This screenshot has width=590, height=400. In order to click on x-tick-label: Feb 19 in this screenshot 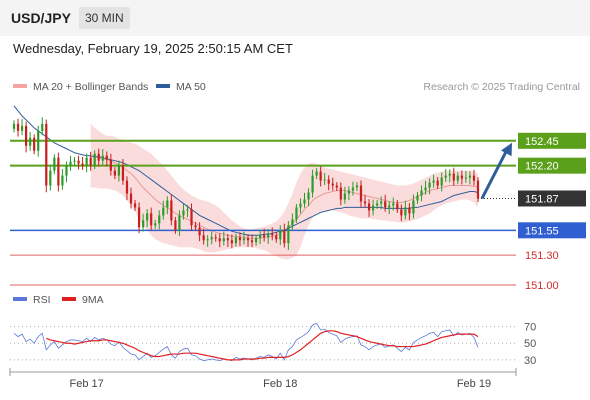, I will do `click(474, 384)`.